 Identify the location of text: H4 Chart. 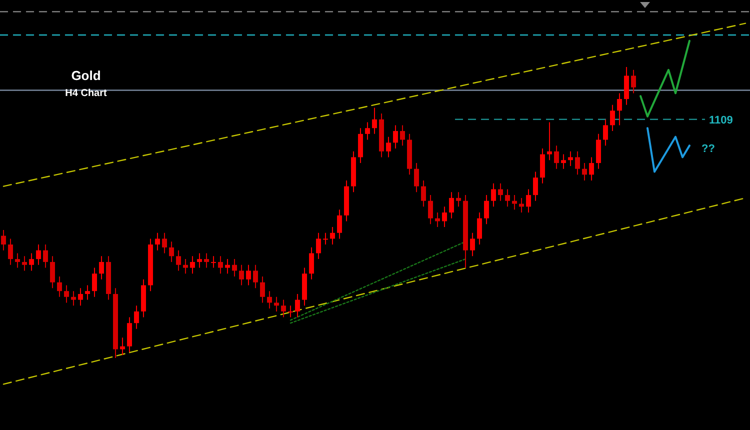
(86, 93).